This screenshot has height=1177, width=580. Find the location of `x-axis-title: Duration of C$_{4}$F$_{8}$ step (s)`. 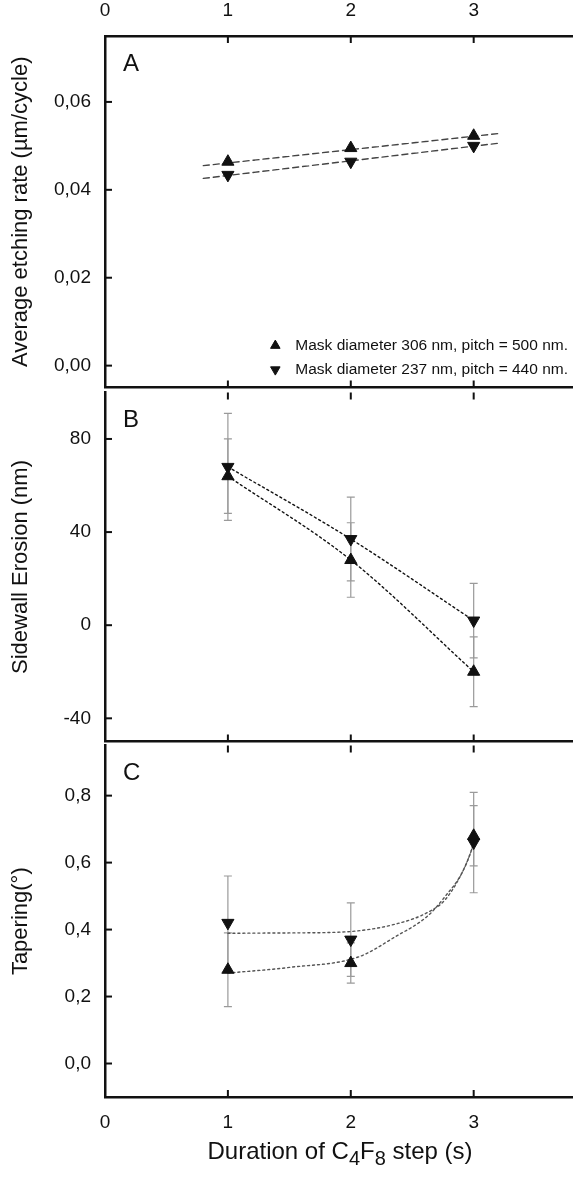

x-axis-title: Duration of C$_{4}$F$_{8}$ step (s) is located at coordinates (340, 1152).